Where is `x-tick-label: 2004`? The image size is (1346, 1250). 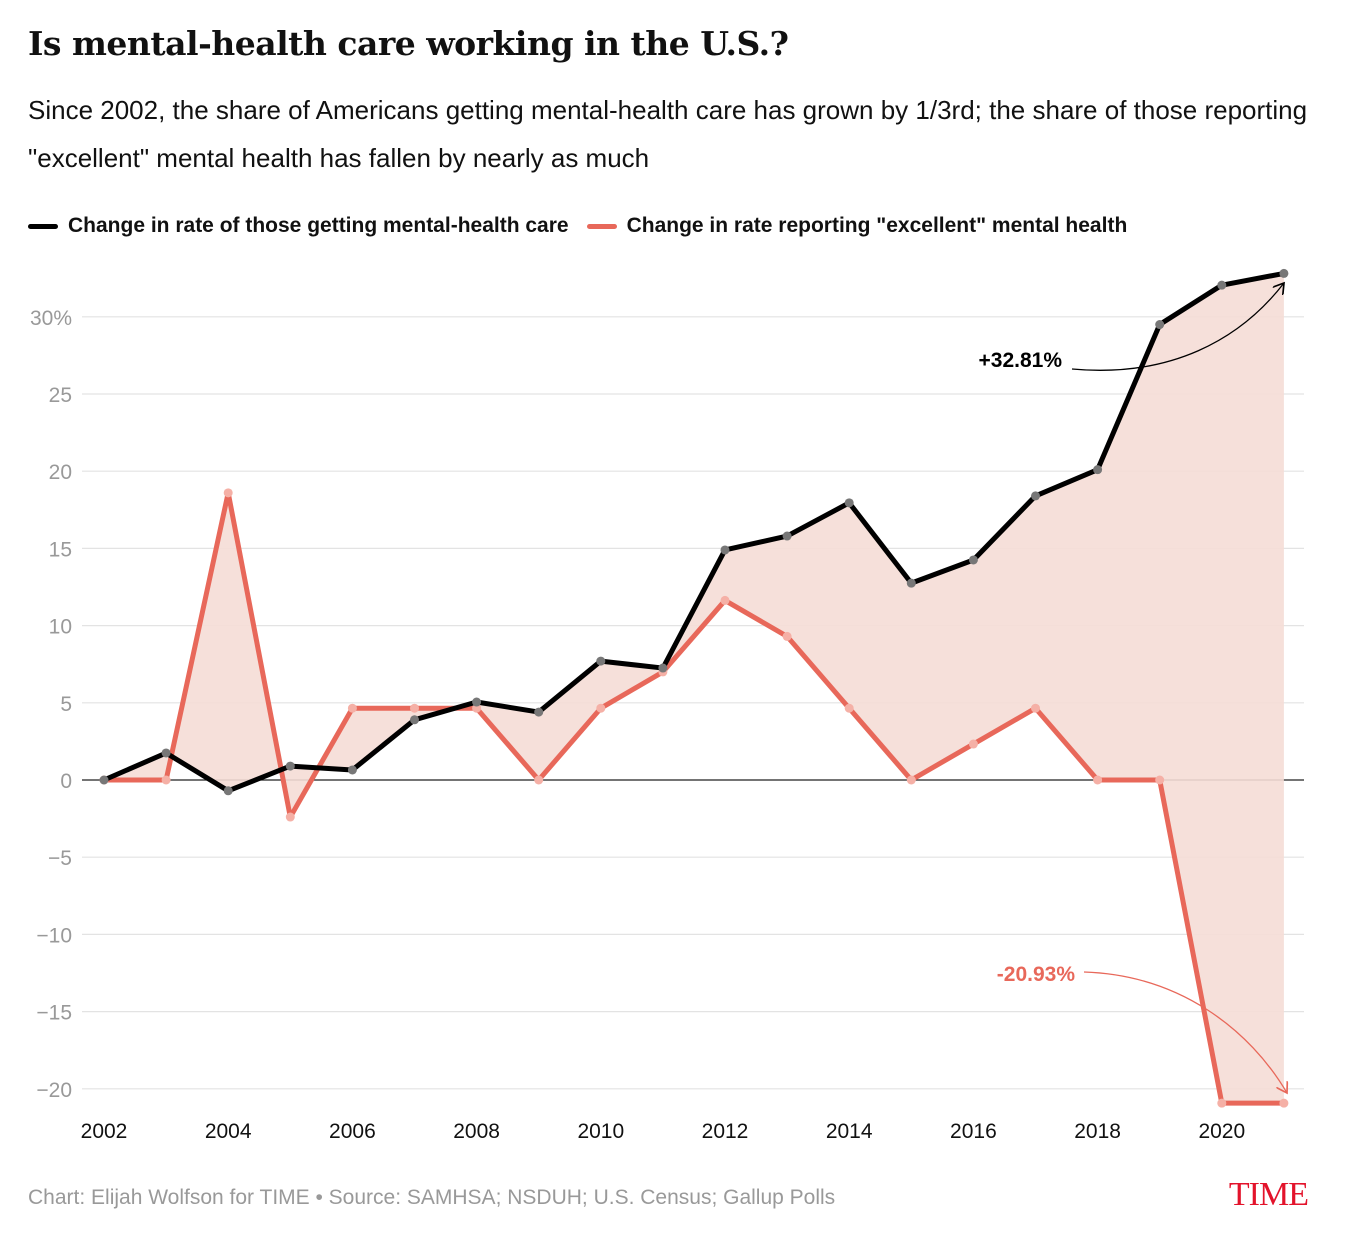 x-tick-label: 2004 is located at coordinates (228, 1131).